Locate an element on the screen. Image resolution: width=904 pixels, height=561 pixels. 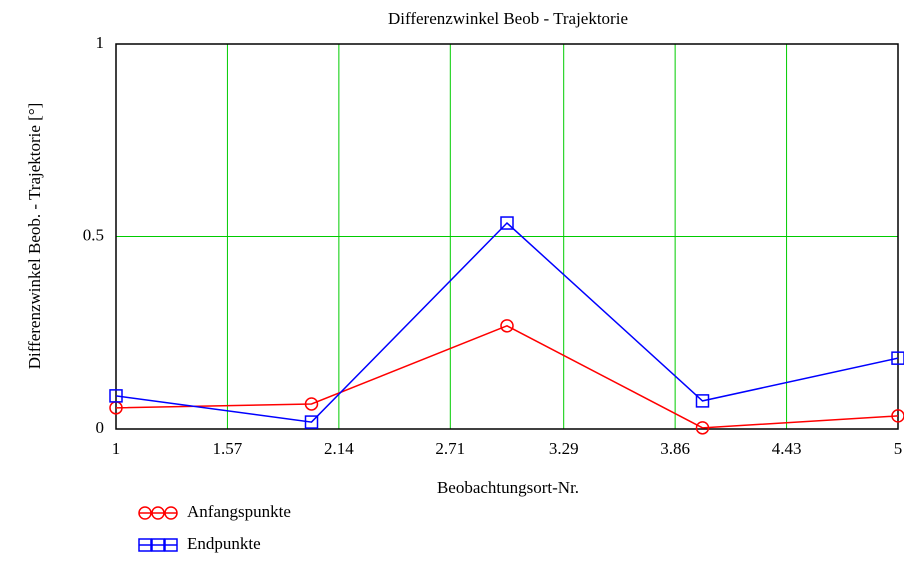
legend-label: Anfangspunkte is located at coordinates (239, 511).